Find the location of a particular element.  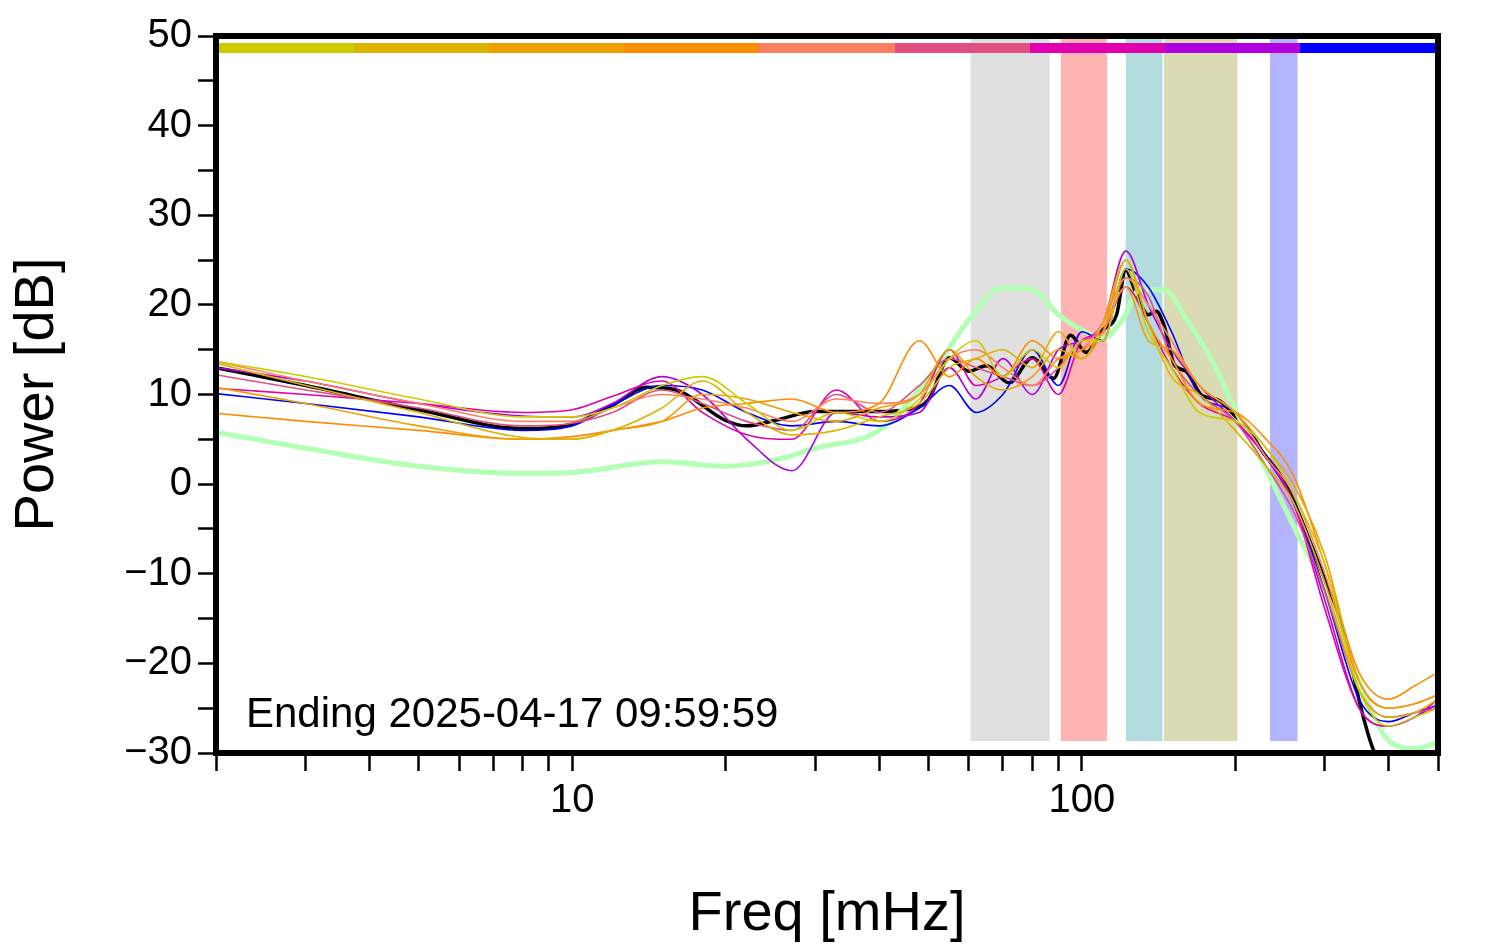

y-tick-label: 10 is located at coordinates (169, 391).